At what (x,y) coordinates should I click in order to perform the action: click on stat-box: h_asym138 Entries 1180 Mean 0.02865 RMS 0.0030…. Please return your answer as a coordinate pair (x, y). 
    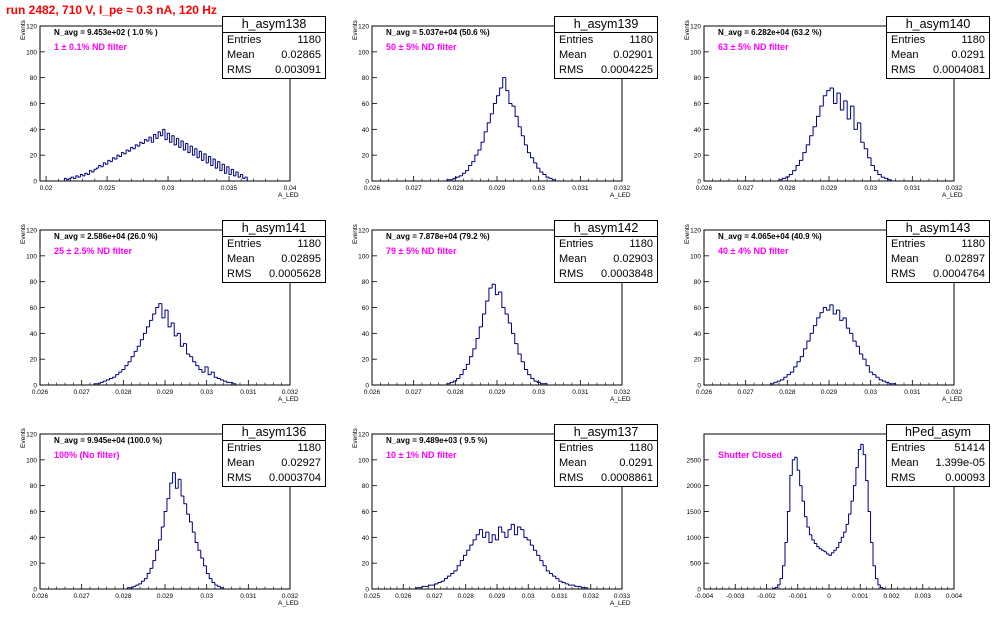
    Looking at the image, I should click on (274, 47).